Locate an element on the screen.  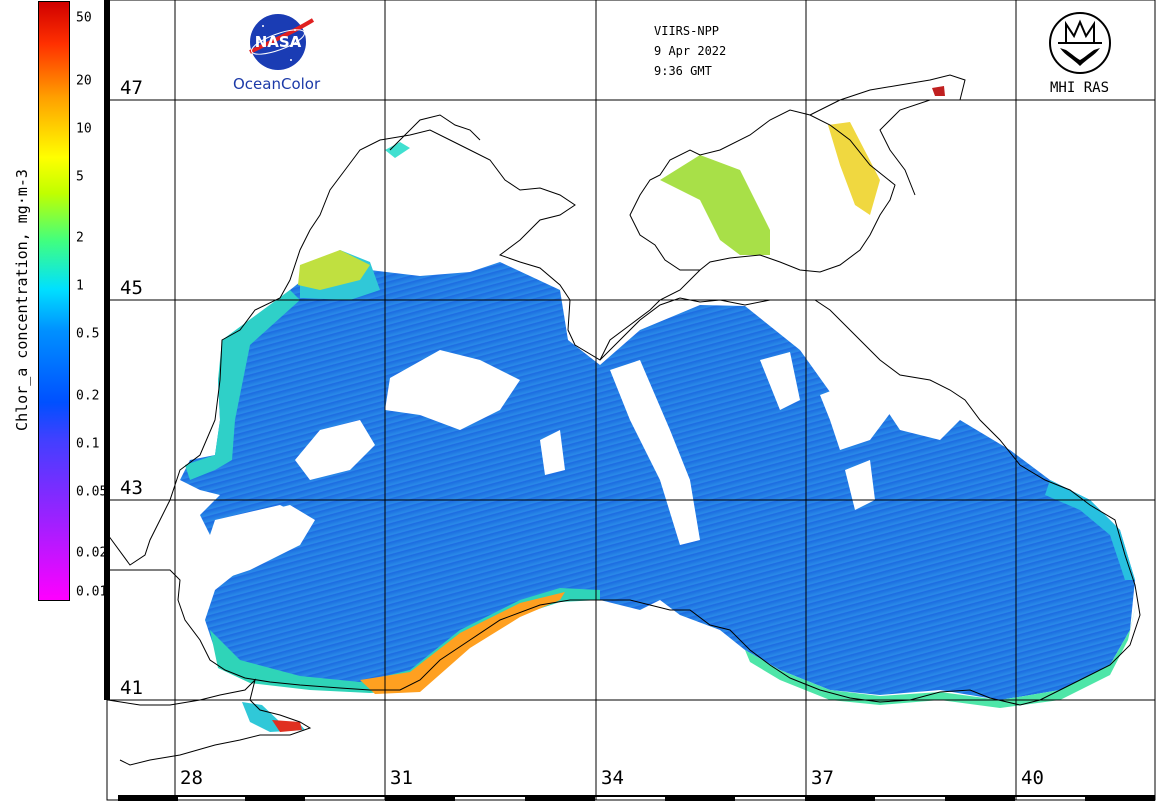
latitude-label: 41 is located at coordinates (131, 688).